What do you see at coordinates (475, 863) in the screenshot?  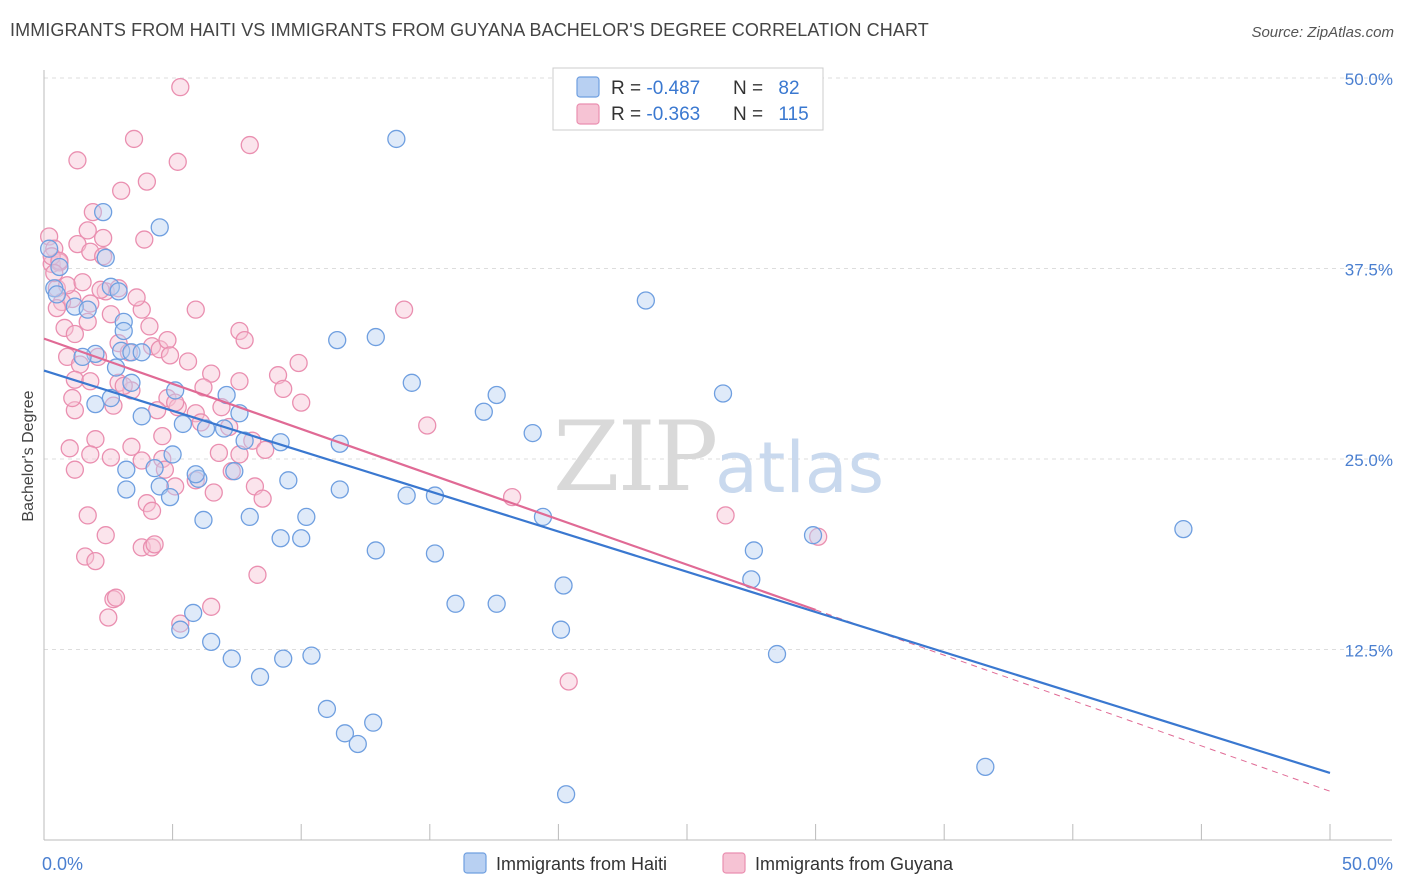 I see `legend-haiti-swatch` at bounding box center [475, 863].